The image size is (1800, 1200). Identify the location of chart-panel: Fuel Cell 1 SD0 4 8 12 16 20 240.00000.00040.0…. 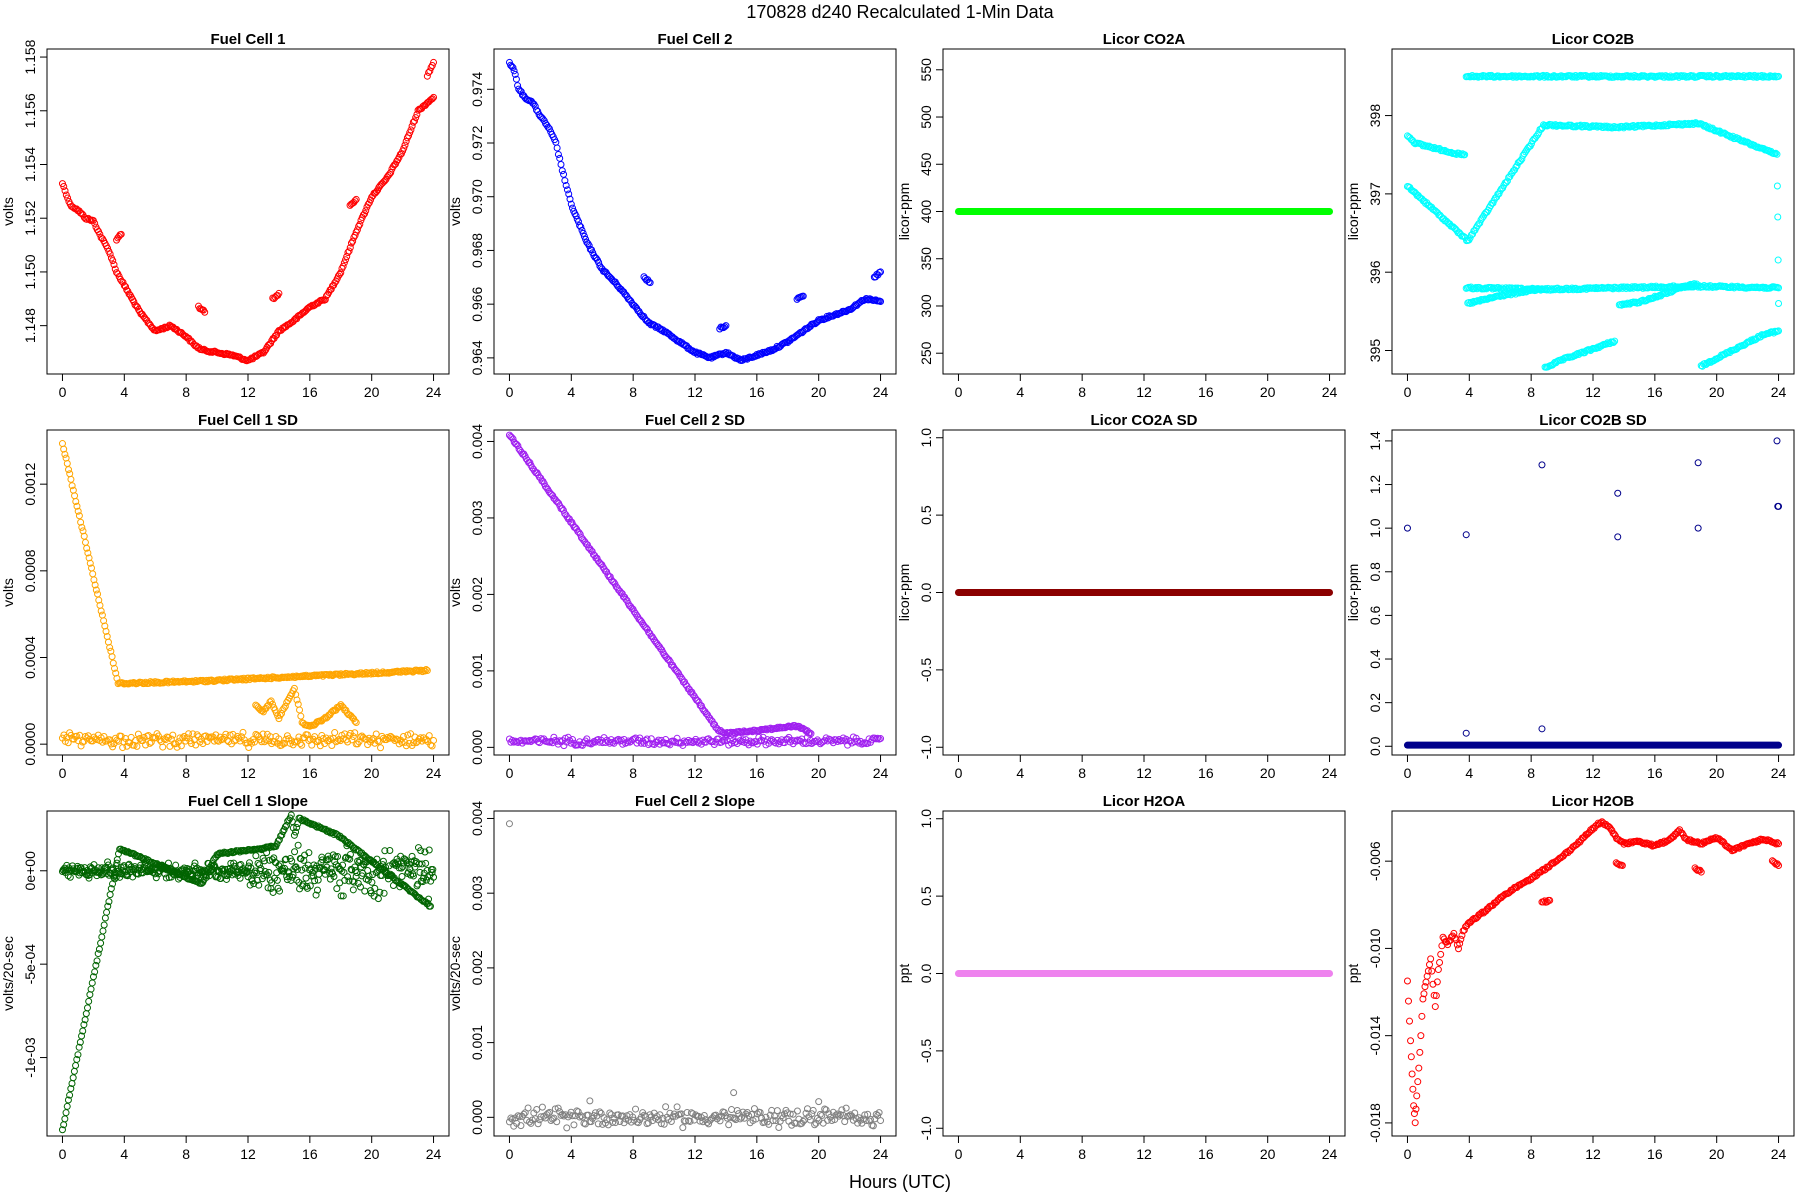
(225, 596).